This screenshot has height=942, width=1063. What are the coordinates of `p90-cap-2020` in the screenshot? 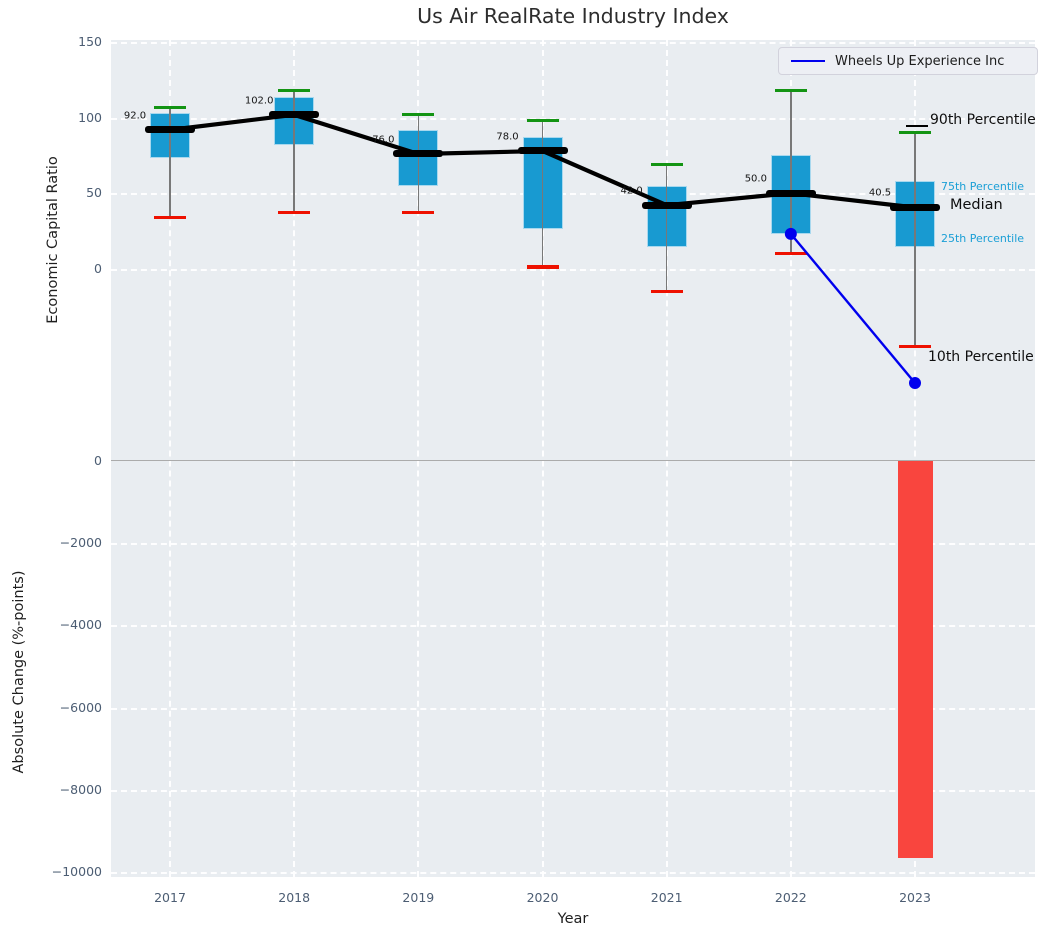 It's located at (542, 121).